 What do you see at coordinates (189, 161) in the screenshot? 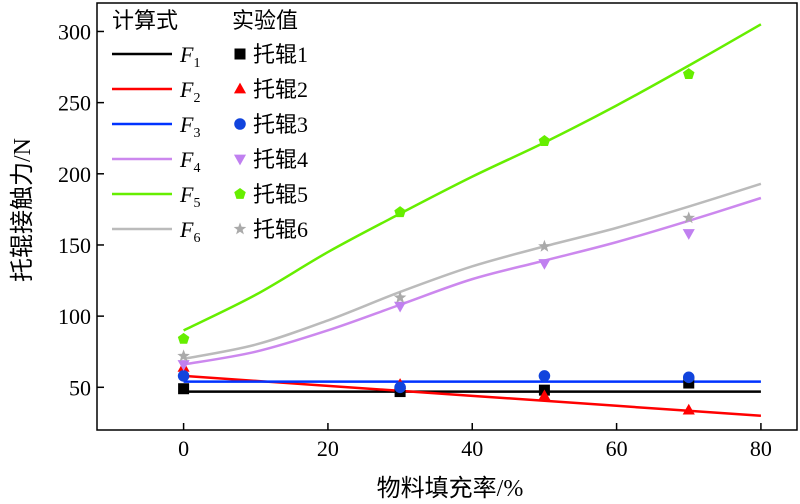
I see `legend-label-f4: F4` at bounding box center [189, 161].